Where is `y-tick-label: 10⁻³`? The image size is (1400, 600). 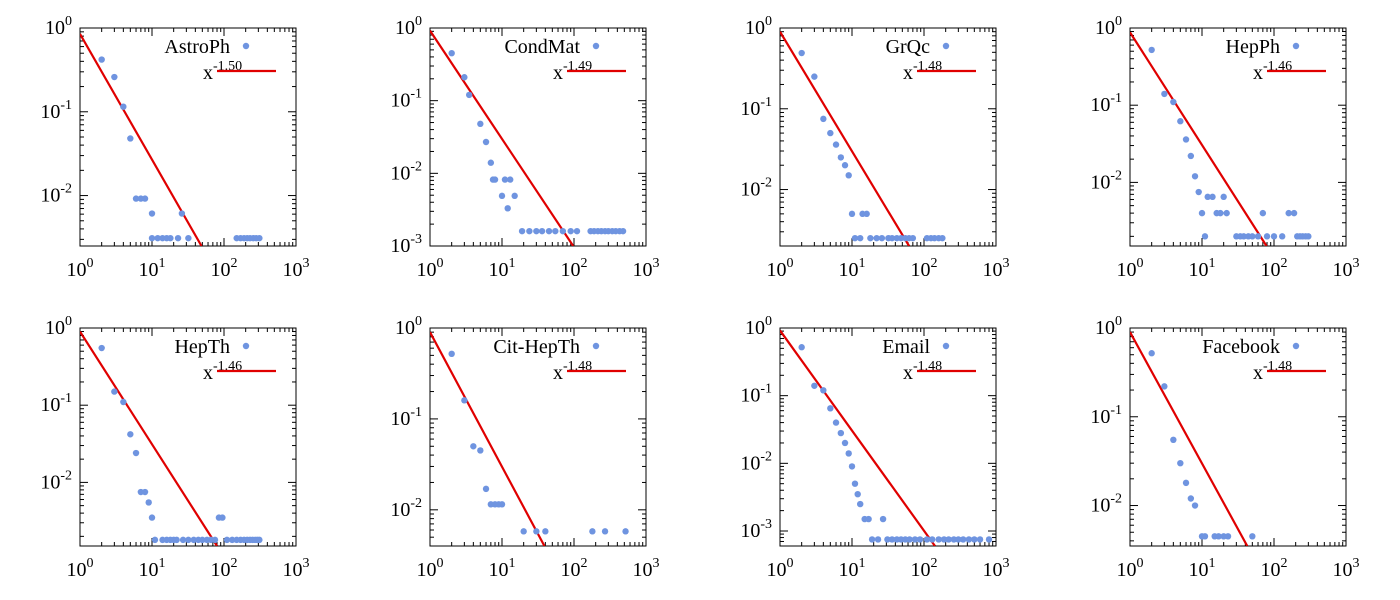 y-tick-label: 10⁻³ is located at coordinates (756, 529).